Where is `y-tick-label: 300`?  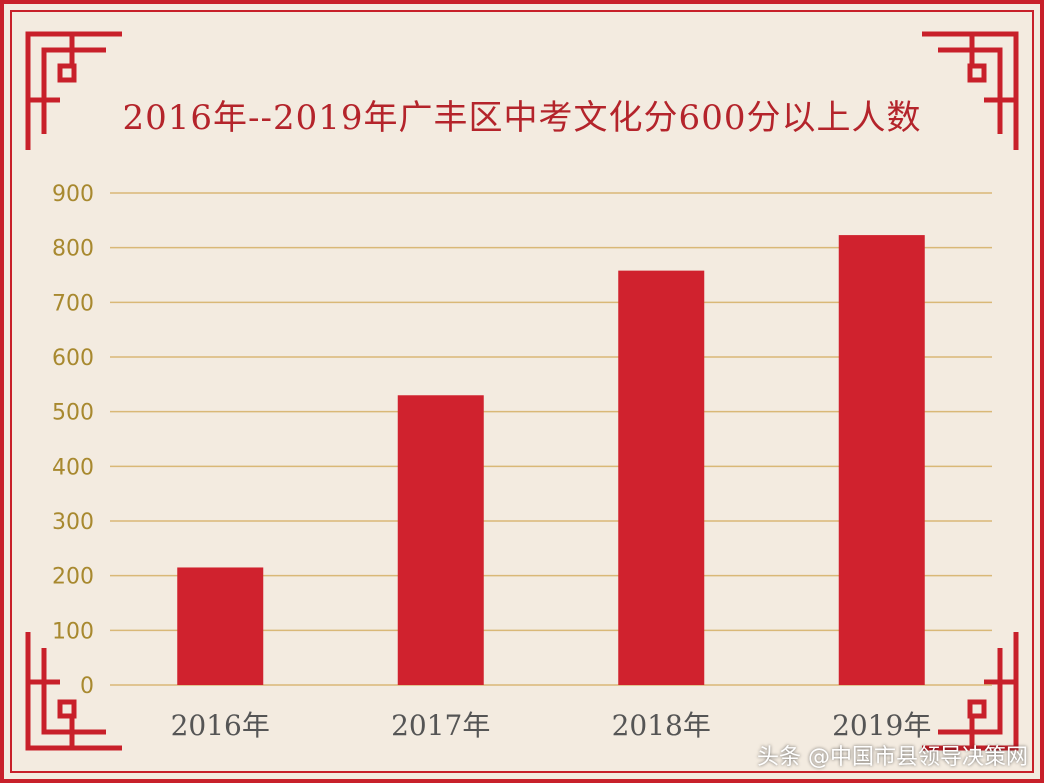
y-tick-label: 300 is located at coordinates (73, 522).